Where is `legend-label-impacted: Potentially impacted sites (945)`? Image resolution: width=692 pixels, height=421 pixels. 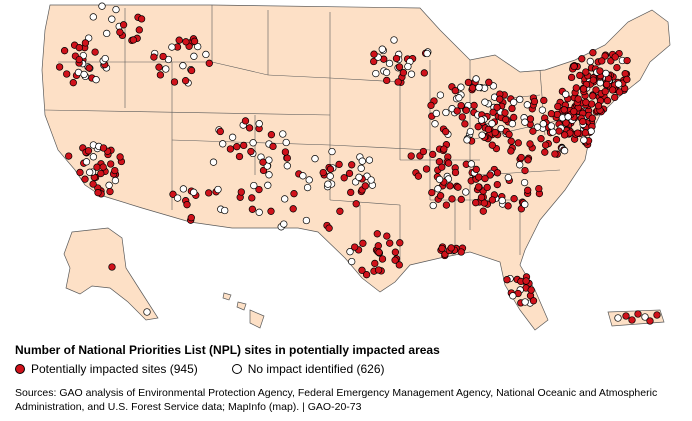
legend-label-impacted: Potentially impacted sites (945) is located at coordinates (114, 369).